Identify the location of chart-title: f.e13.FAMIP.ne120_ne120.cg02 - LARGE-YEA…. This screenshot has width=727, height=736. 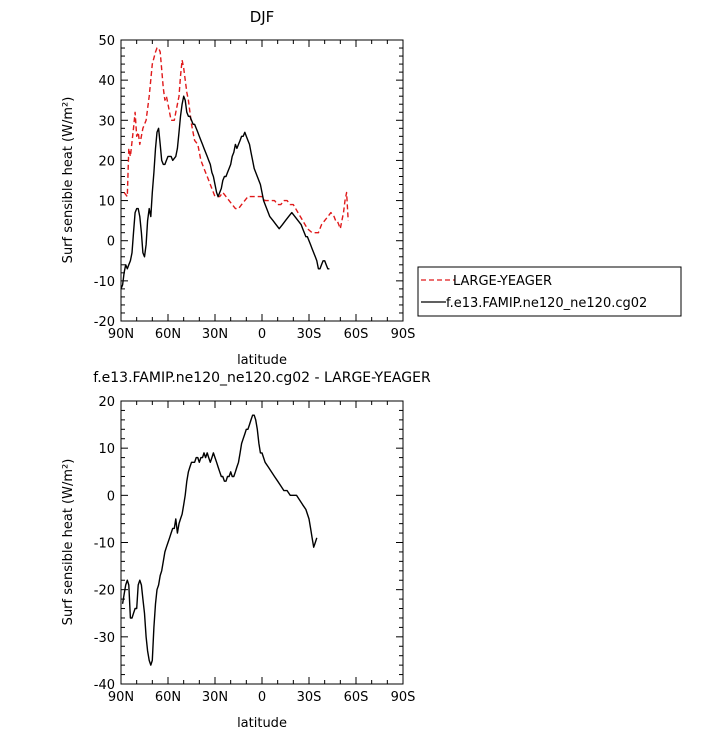
(262, 378).